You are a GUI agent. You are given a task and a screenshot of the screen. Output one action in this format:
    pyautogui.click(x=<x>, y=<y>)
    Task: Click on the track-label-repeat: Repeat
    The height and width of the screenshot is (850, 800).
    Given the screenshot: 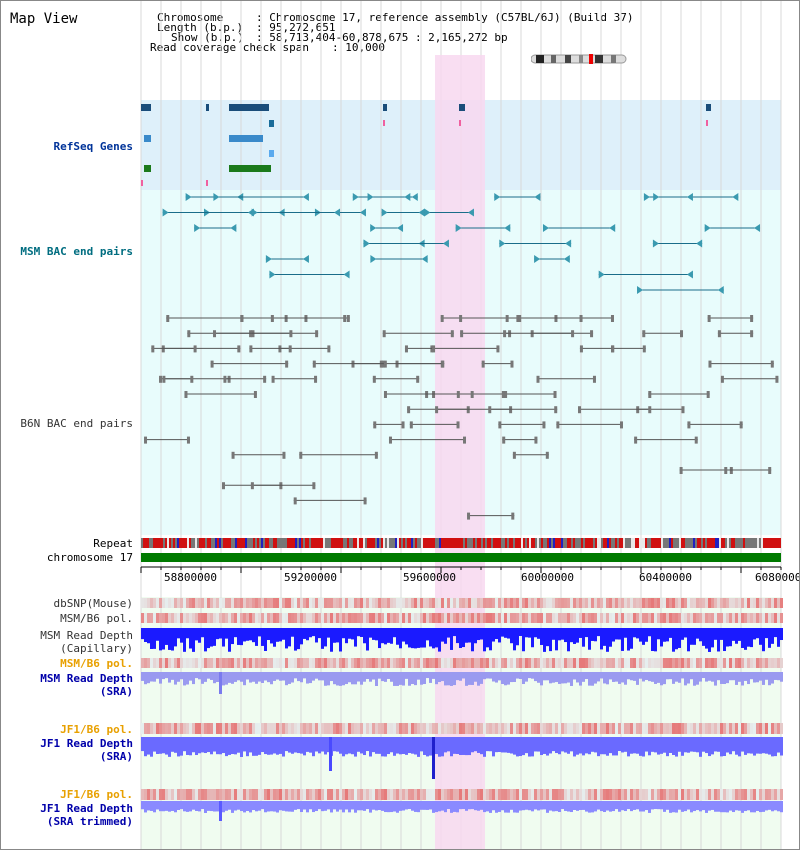 What is the action you would take?
    pyautogui.click(x=113, y=543)
    